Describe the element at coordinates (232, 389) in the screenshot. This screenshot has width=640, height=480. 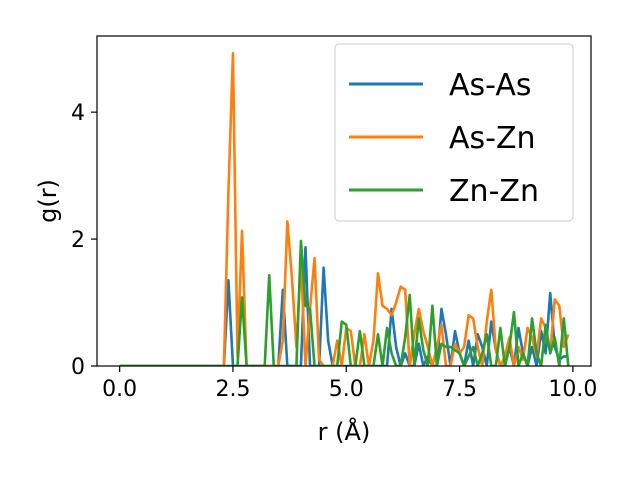
I see `x-tick-label: 2.5` at that location.